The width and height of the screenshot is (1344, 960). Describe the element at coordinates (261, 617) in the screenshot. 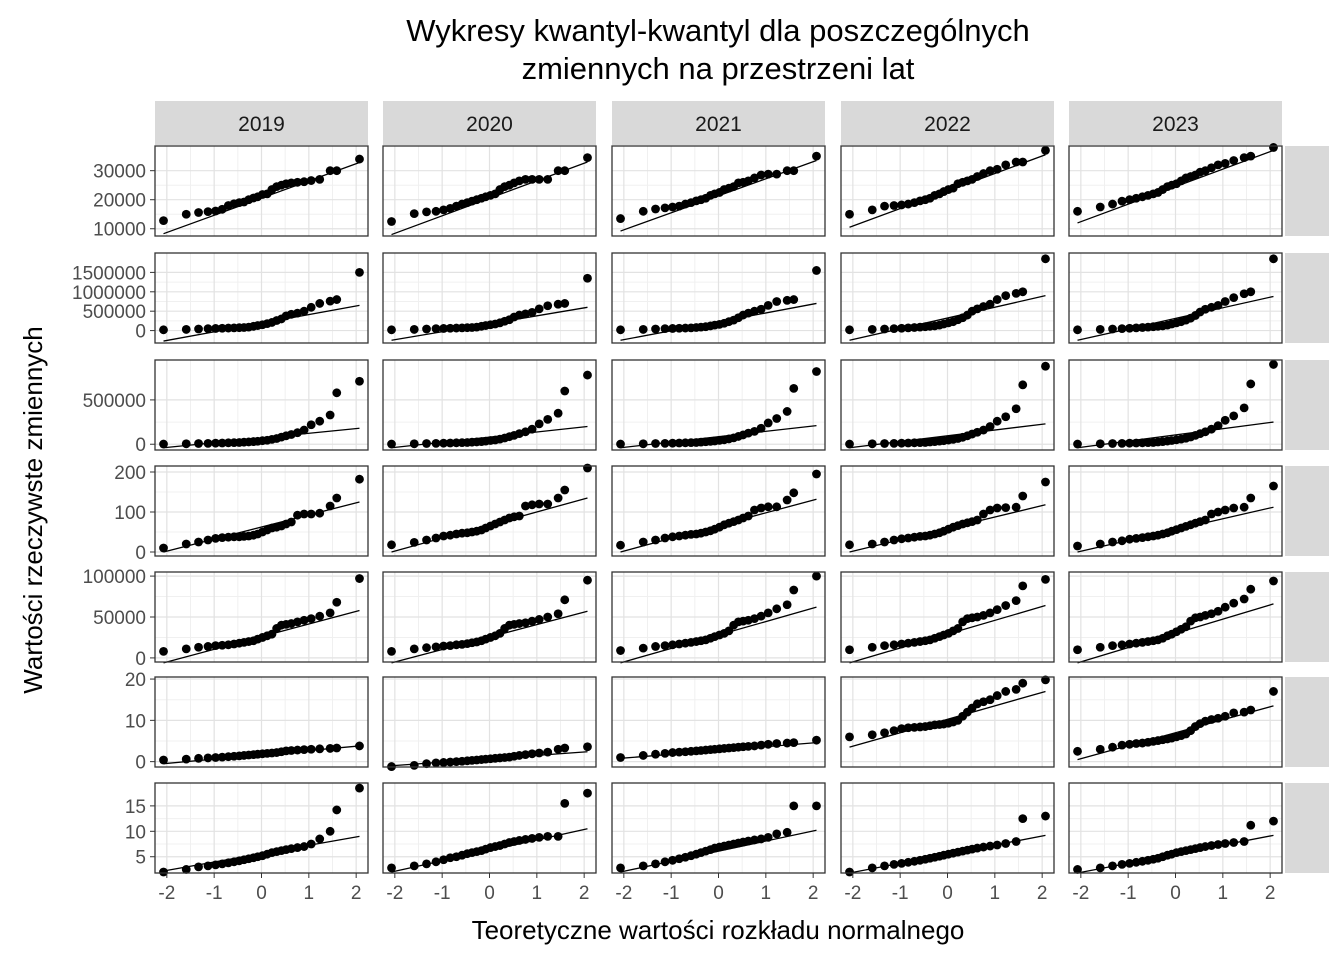

I see `panel-GDP_pc-2019` at that location.